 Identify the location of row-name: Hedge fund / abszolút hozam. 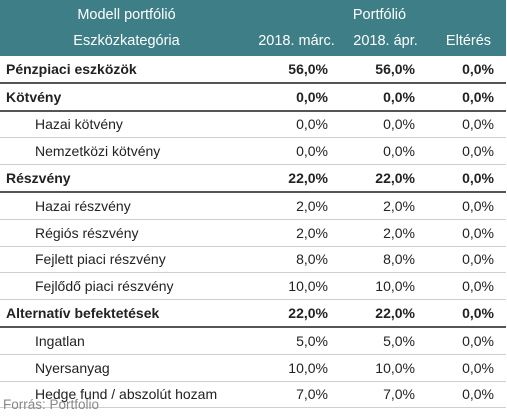
(126, 395).